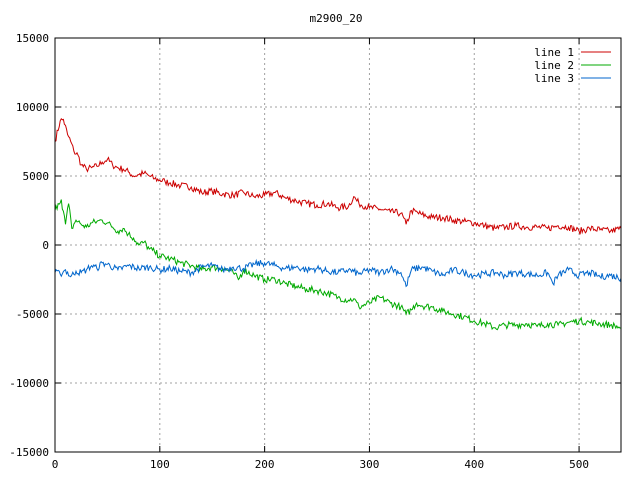 The width and height of the screenshot is (640, 480). I want to click on x-tick-label: 500, so click(579, 464).